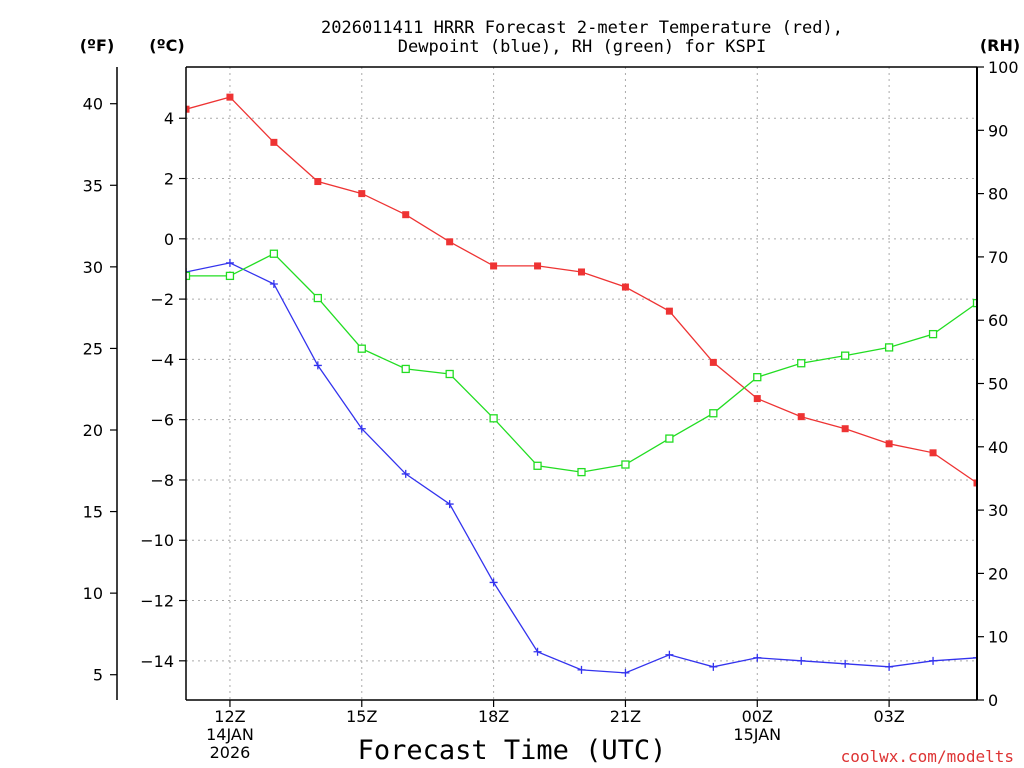 This screenshot has width=1024, height=768. What do you see at coordinates (361, 716) in the screenshot?
I see `x-tick-label: 15Z` at bounding box center [361, 716].